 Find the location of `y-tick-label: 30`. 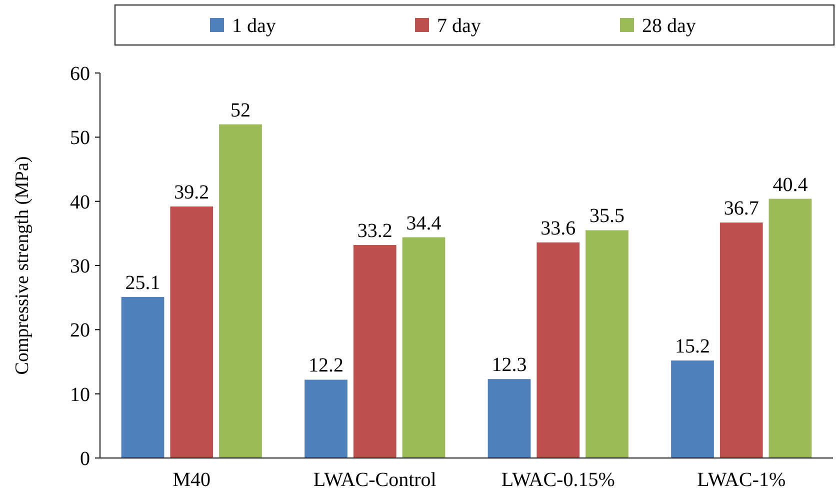

y-tick-label: 30 is located at coordinates (80, 267).